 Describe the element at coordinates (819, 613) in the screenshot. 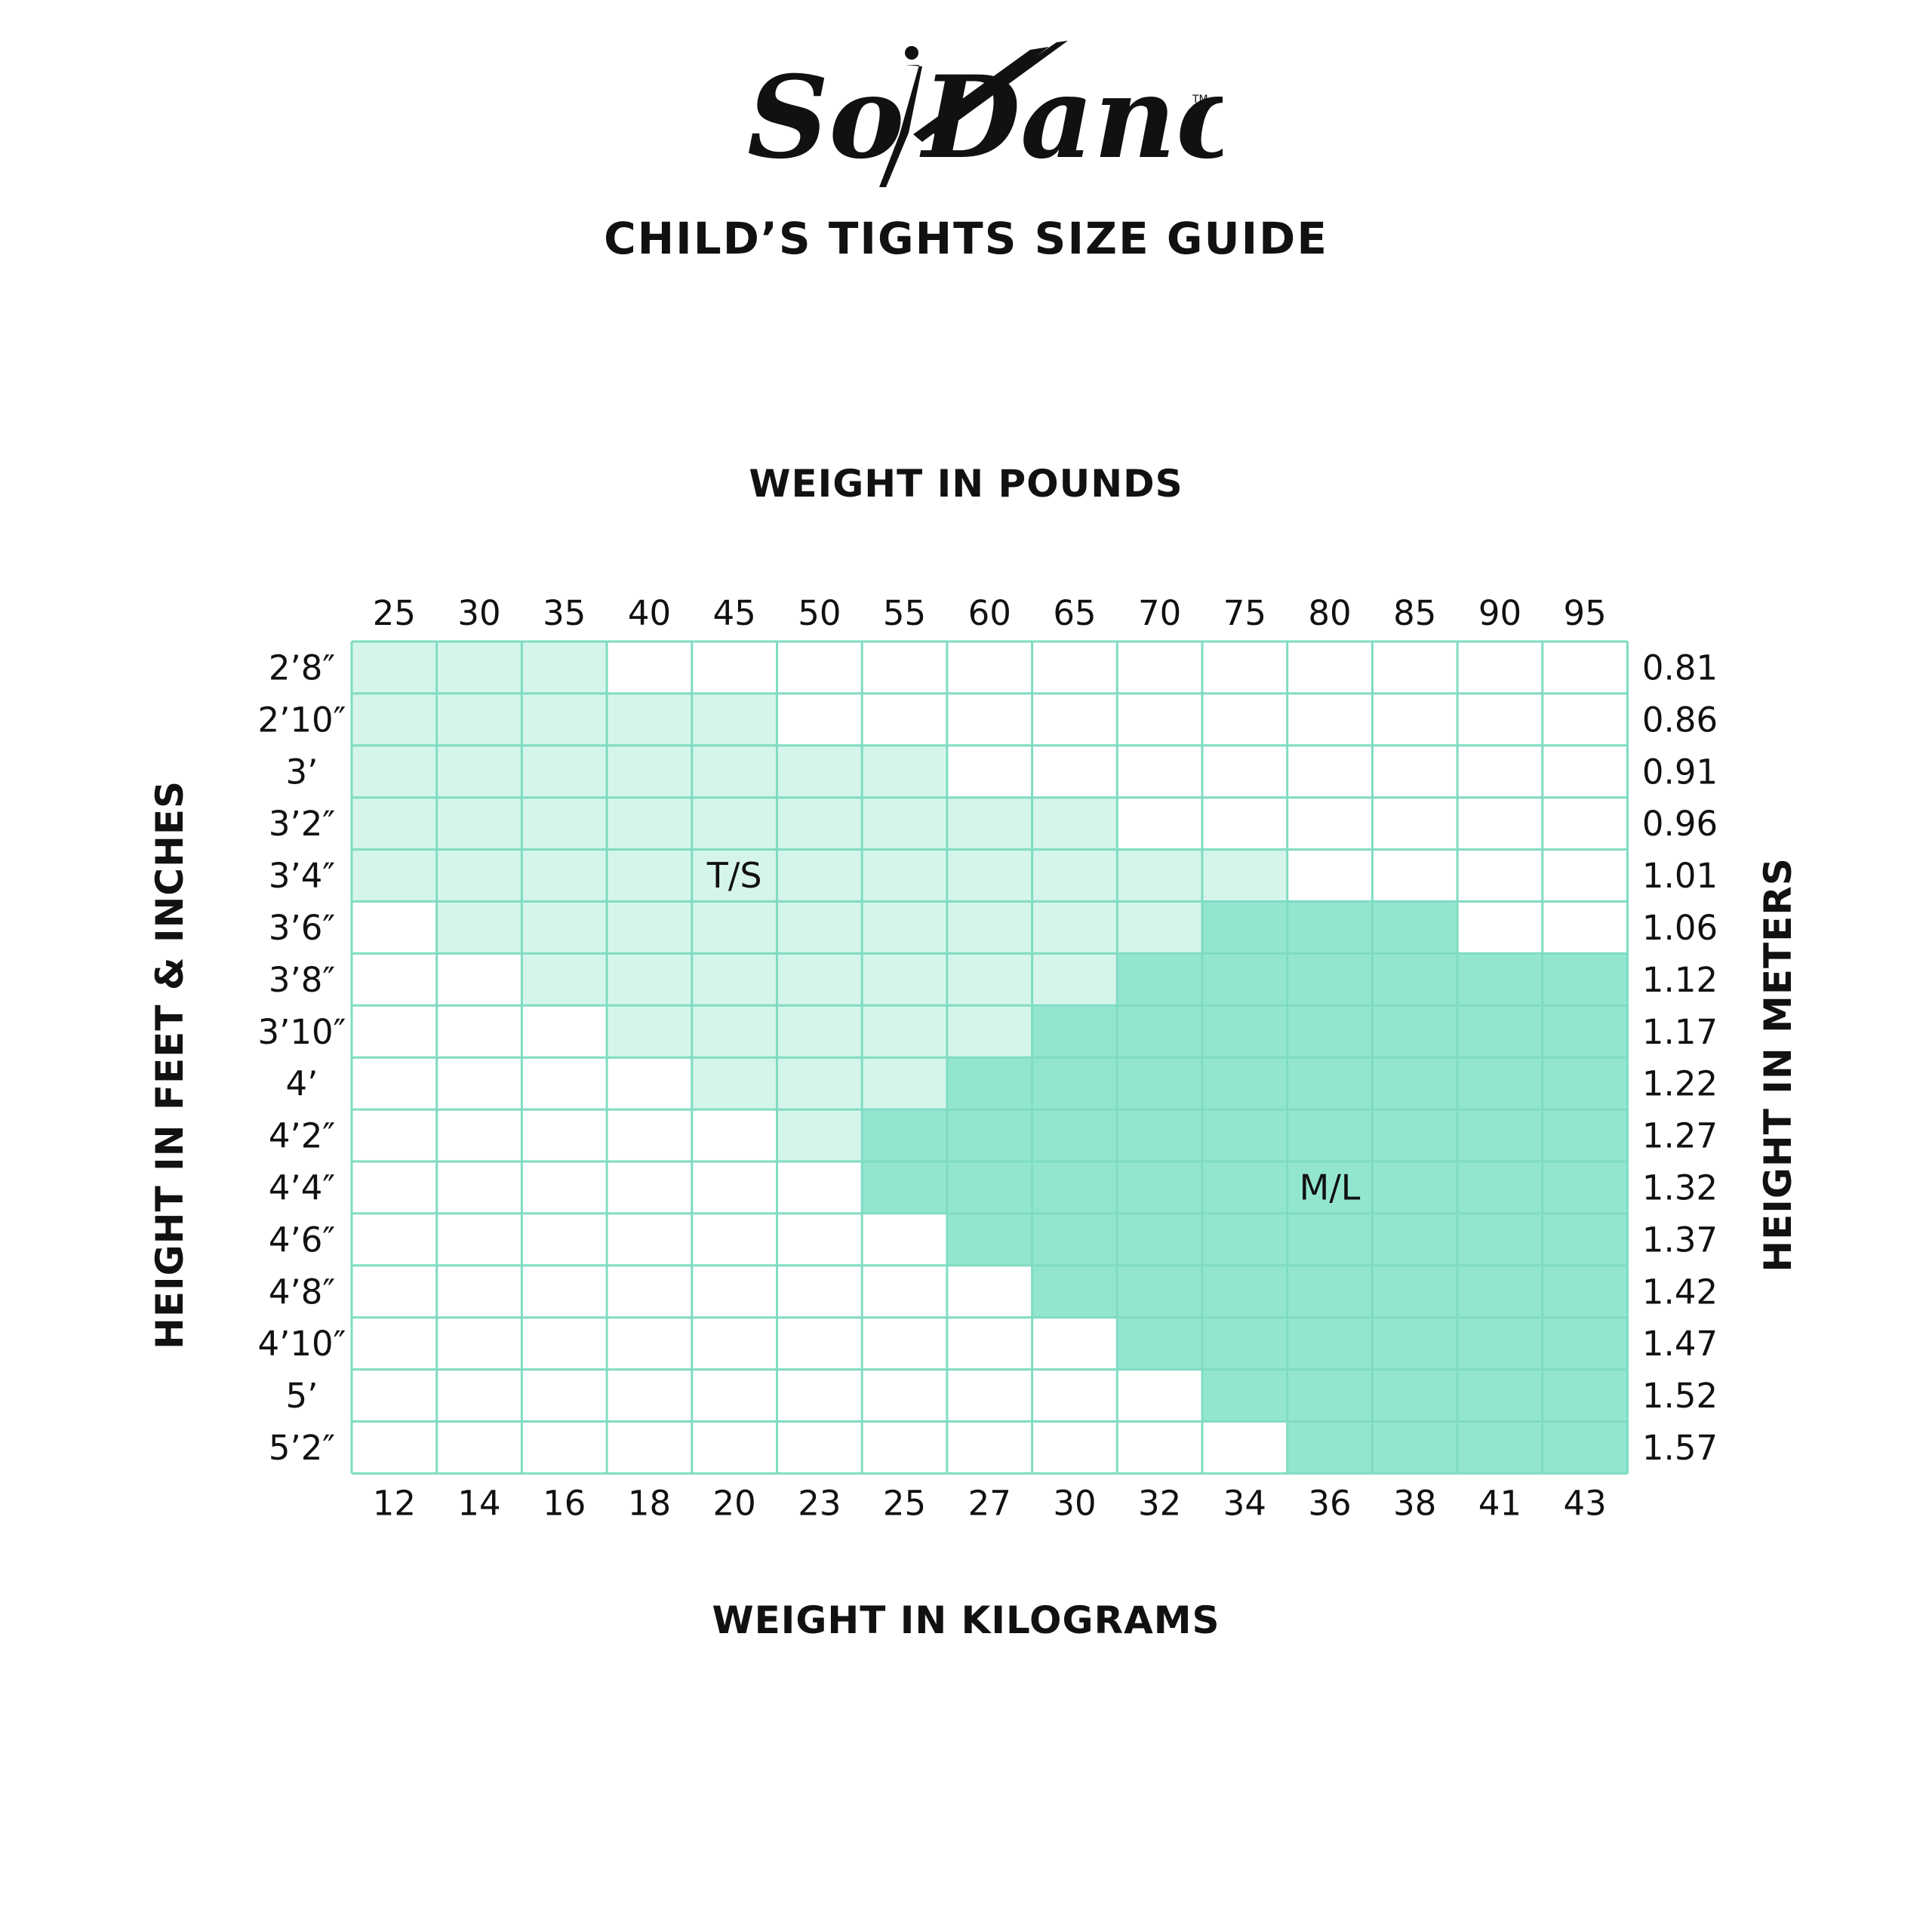

I see `x-tick-pounds: 50` at that location.